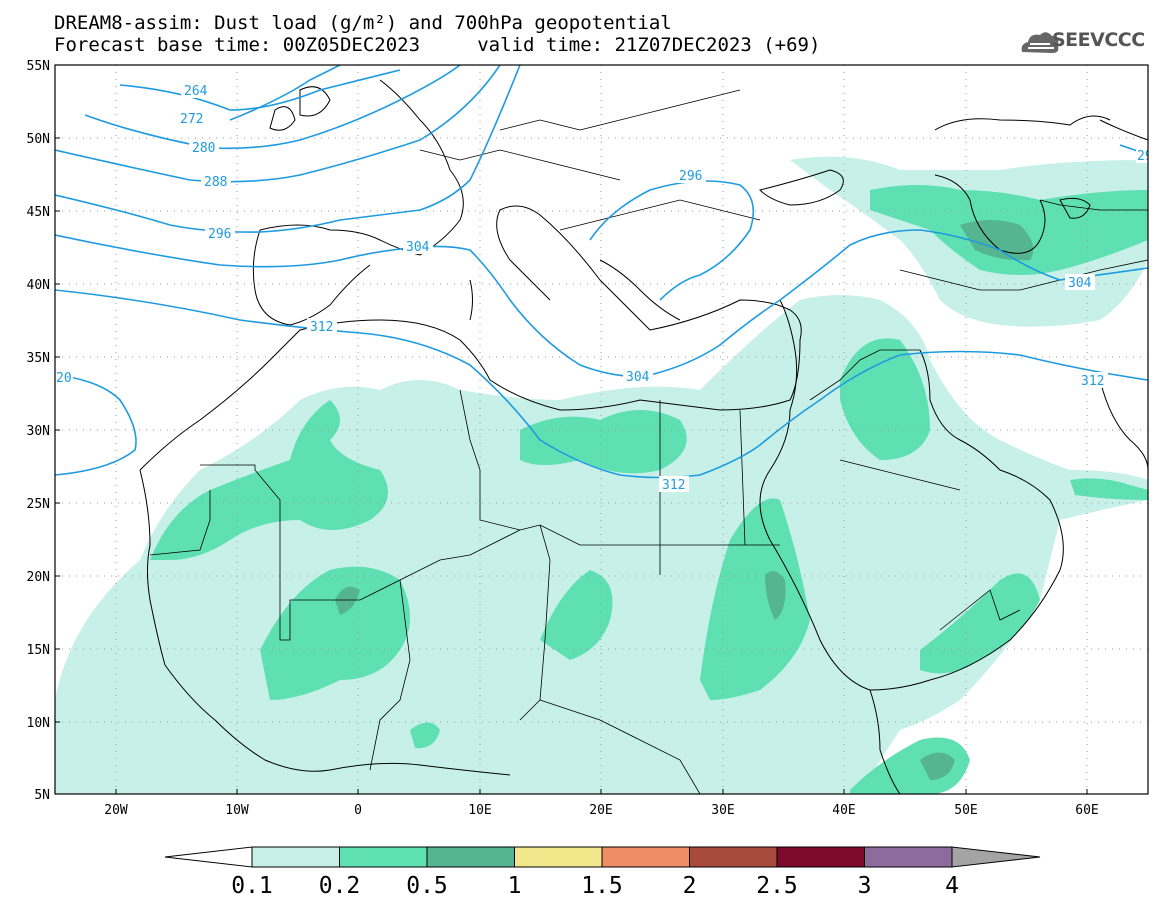 The width and height of the screenshot is (1165, 907). What do you see at coordinates (777, 886) in the screenshot?
I see `colorbar-label: 2.5` at bounding box center [777, 886].